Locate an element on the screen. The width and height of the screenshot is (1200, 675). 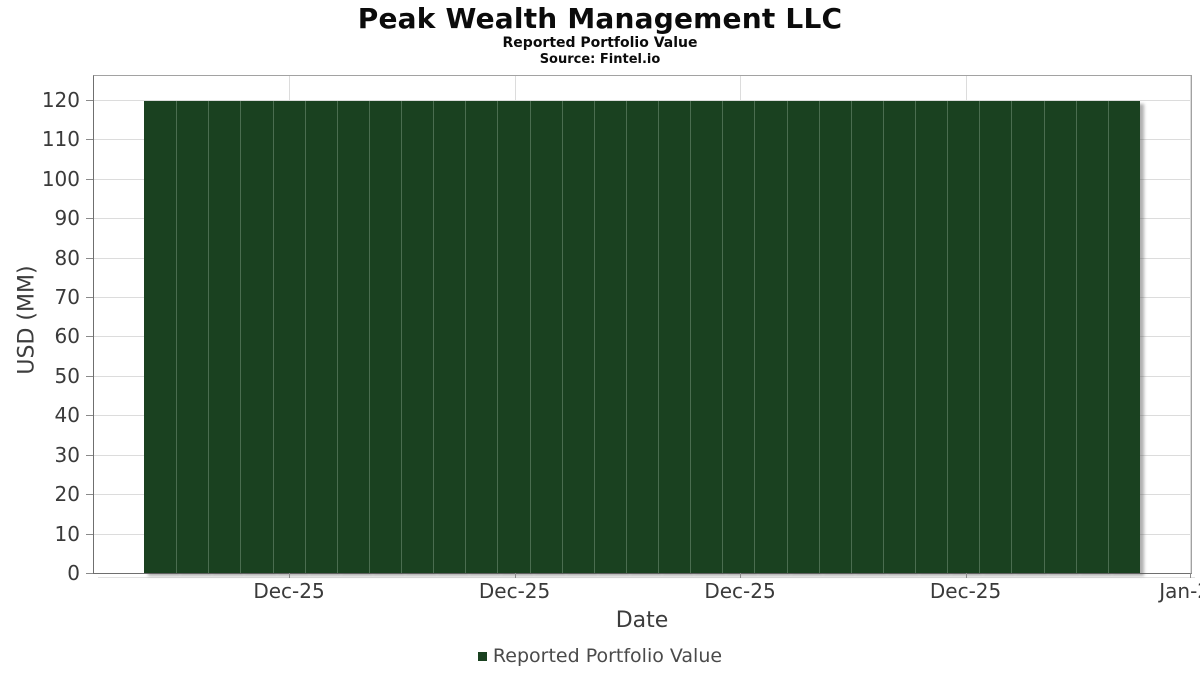
legend-label: Reported Portfolio Value is located at coordinates (607, 656).